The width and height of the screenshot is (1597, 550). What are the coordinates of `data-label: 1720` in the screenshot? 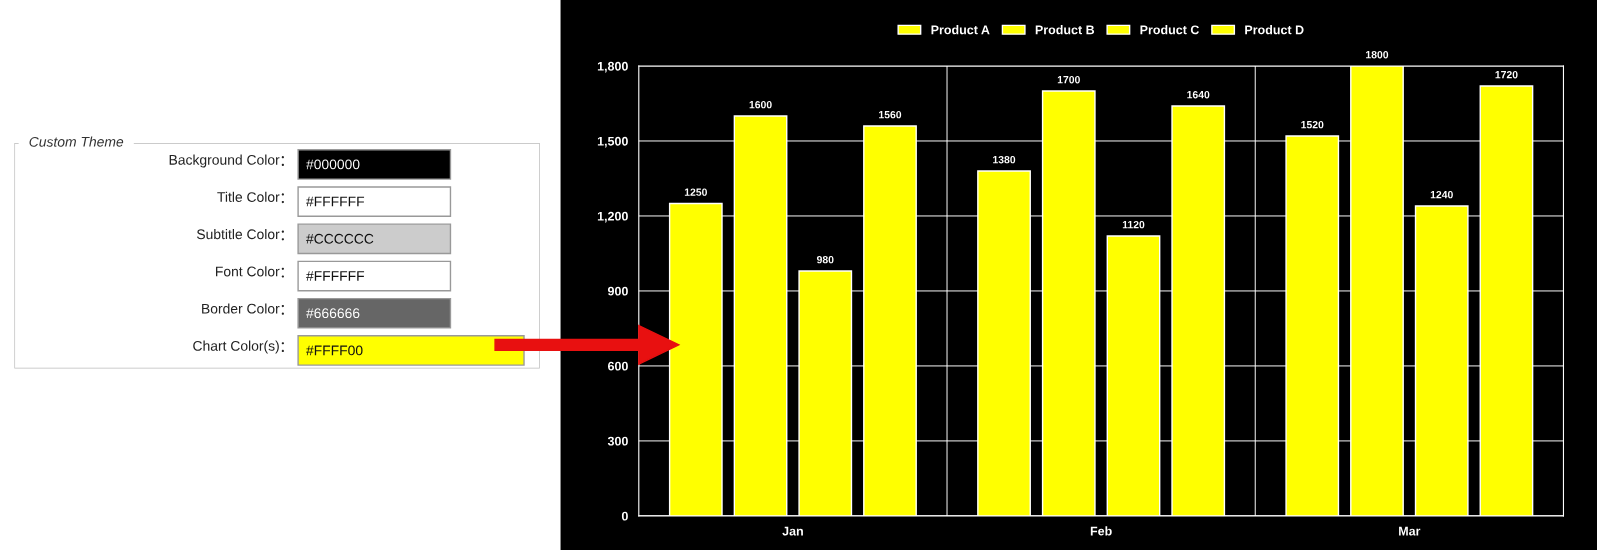 It's located at (1506, 75).